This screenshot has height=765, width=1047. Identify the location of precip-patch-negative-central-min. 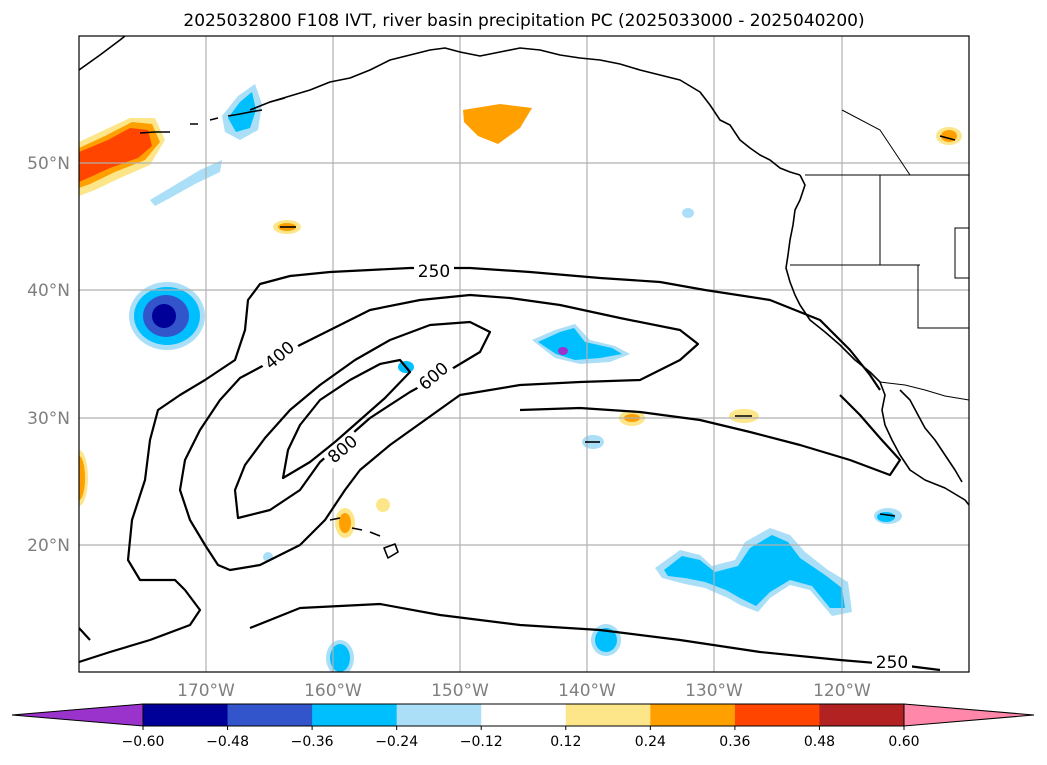
(563, 351).